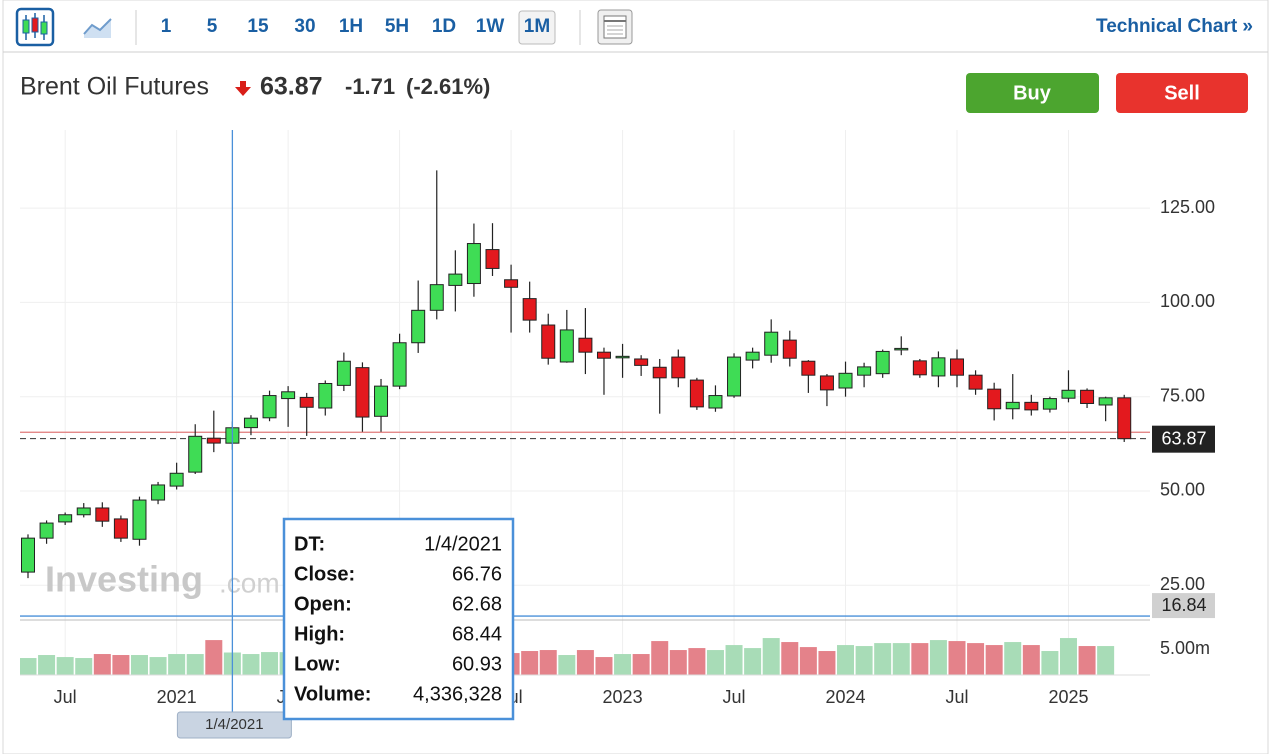  I want to click on last-price: 63.87, so click(291, 87).